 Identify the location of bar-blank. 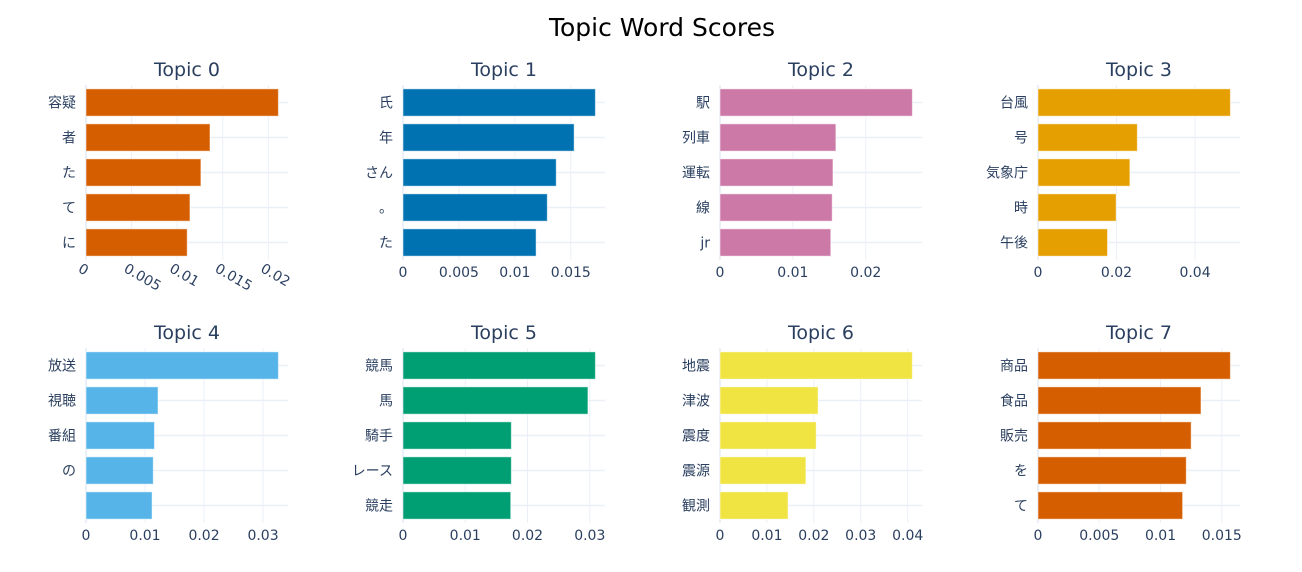
(119, 505).